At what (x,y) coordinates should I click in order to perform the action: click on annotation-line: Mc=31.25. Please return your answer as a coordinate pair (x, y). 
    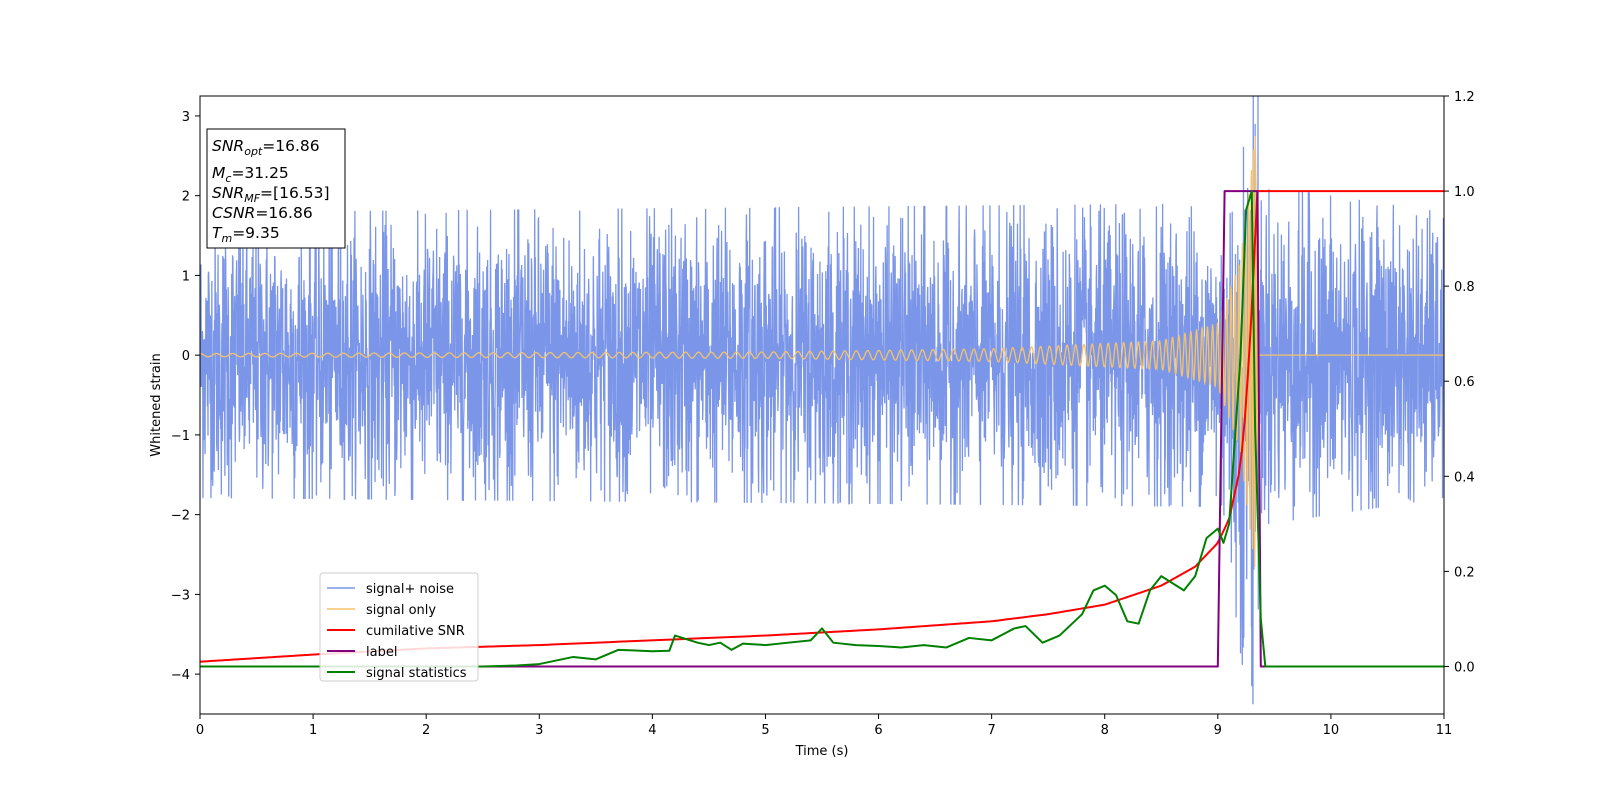
    Looking at the image, I should click on (250, 174).